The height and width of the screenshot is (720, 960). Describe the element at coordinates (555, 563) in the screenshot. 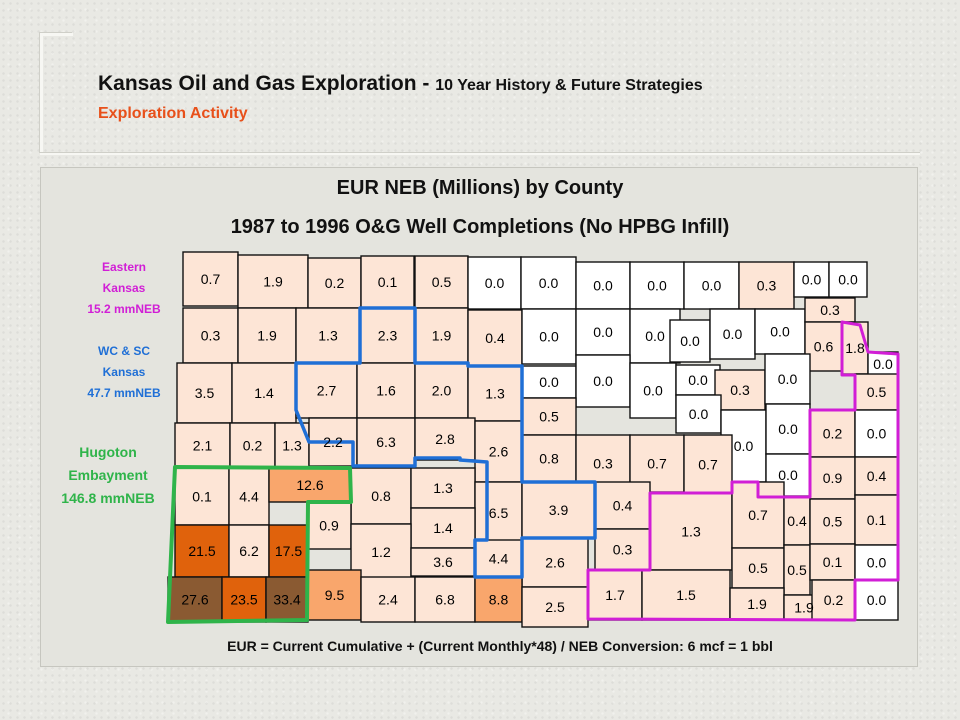

I see `county-value-83: 2.6` at that location.